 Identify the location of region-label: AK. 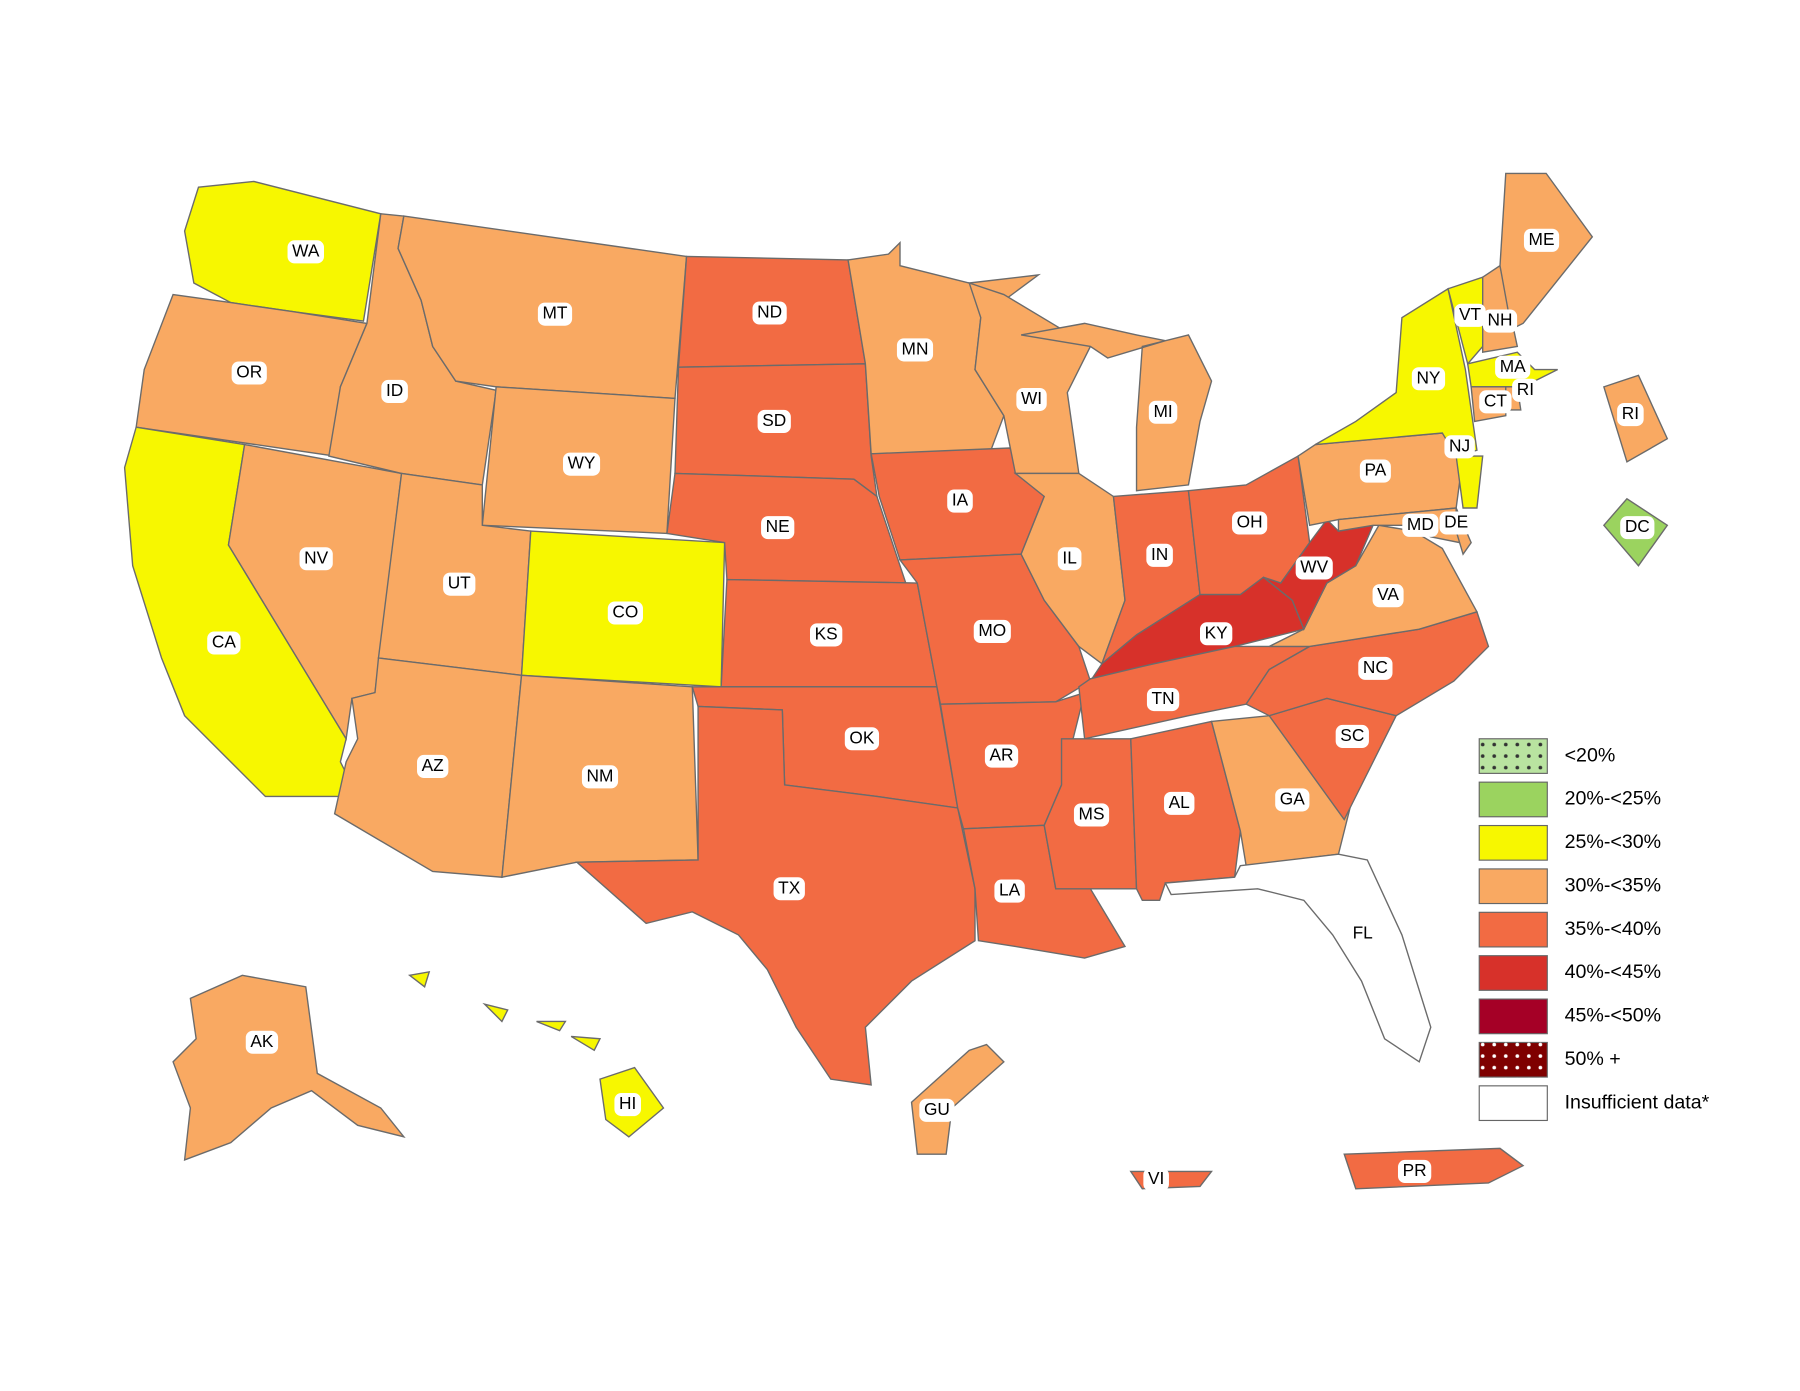
(262, 1041).